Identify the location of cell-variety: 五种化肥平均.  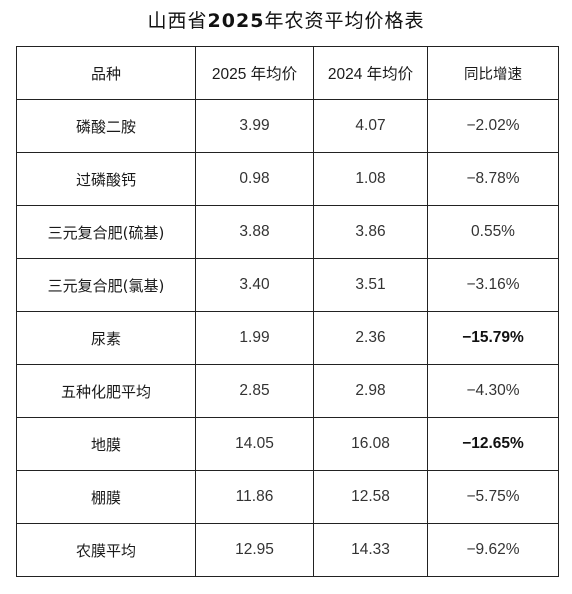
(106, 391).